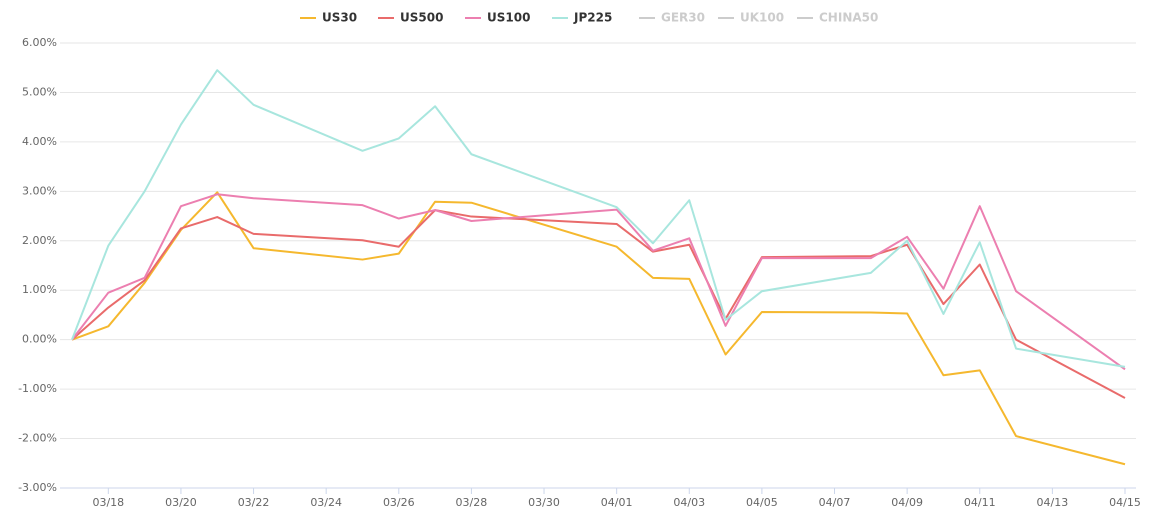 This screenshot has height=519, width=1156. What do you see at coordinates (37, 438) in the screenshot?
I see `y-tick-label: -2.00%` at bounding box center [37, 438].